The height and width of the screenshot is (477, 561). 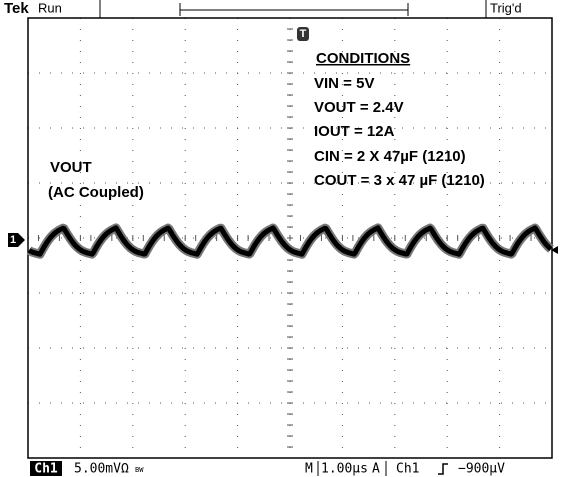 I want to click on channel: Ch1, so click(x=46, y=469).